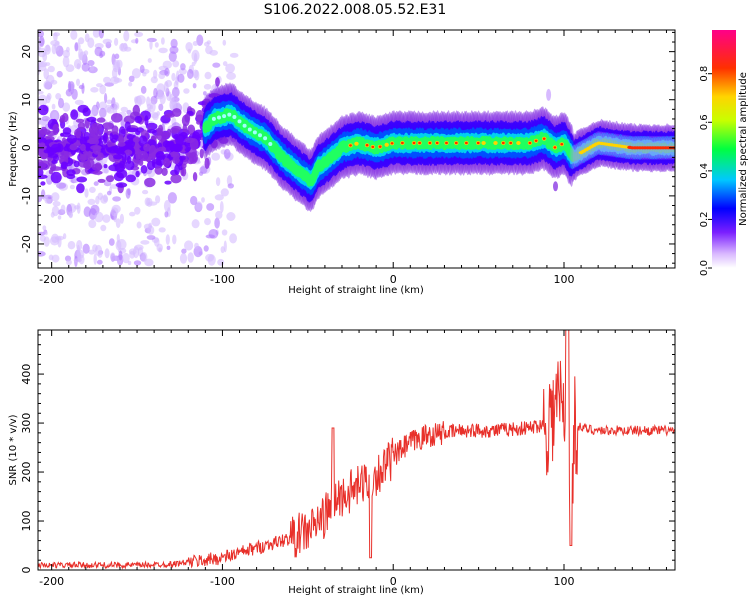  Describe the element at coordinates (555, 186) in the screenshot. I see `spectrogram-feature-cell` at that location.